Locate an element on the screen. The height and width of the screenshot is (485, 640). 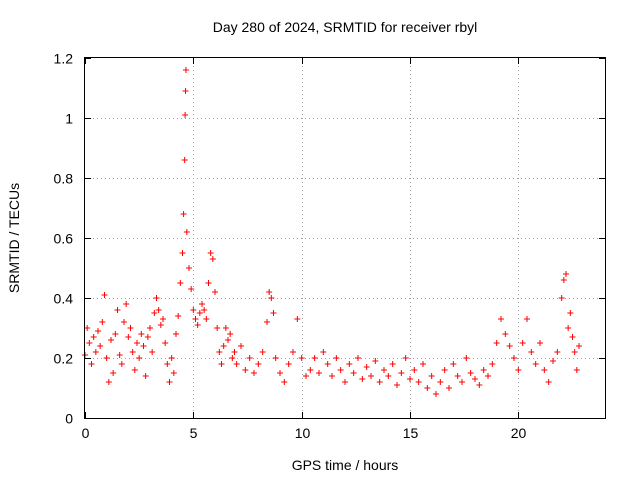
y-tick-label: 1.2 is located at coordinates (64, 59).